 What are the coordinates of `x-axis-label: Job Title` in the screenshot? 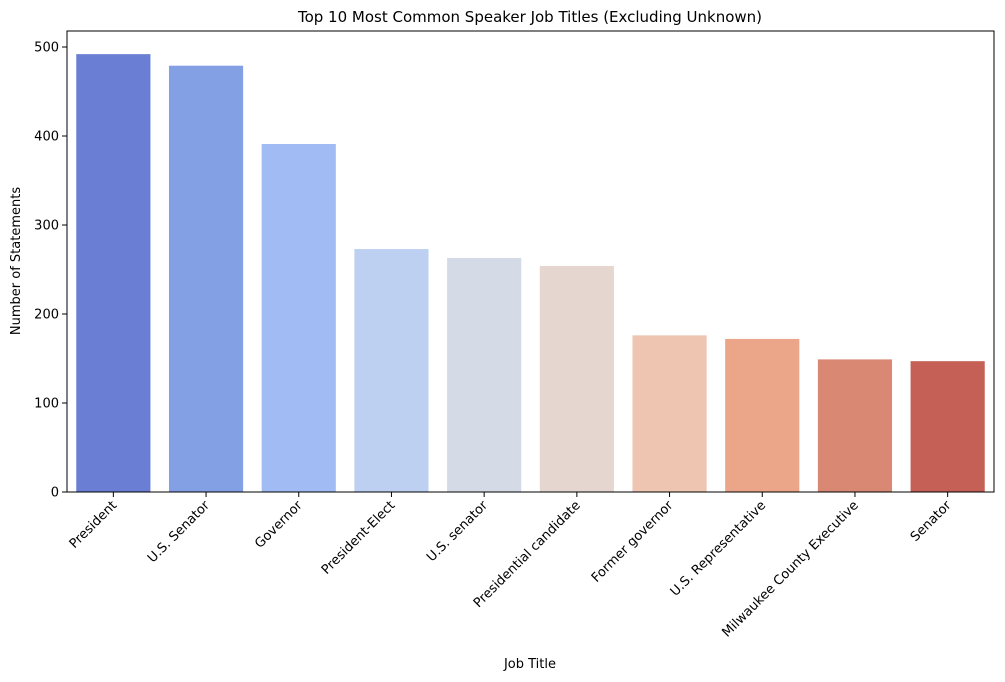 It's located at (529, 664).